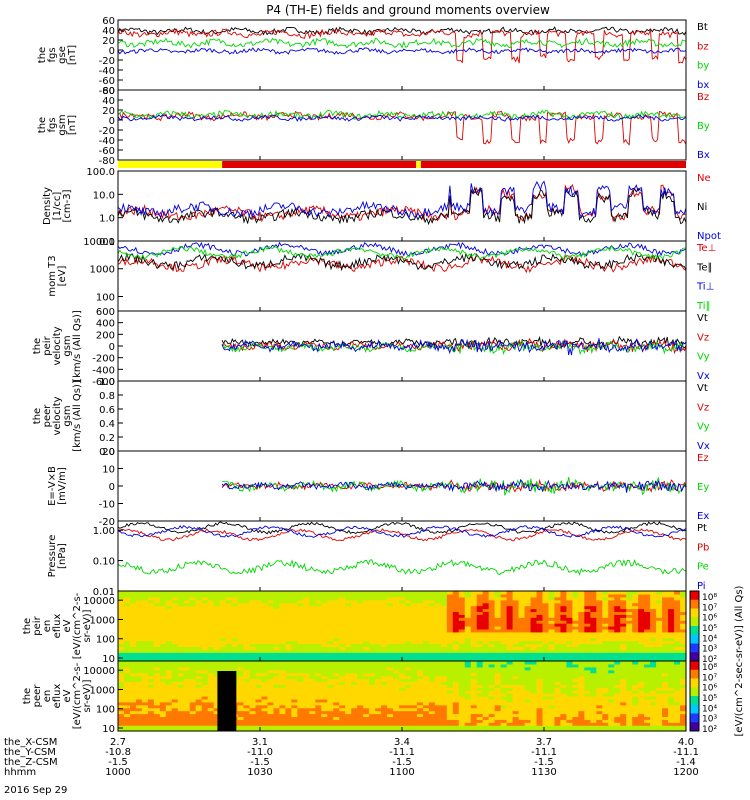 The width and height of the screenshot is (750, 800). Describe the element at coordinates (454, 347) in the screenshot. I see `series-line-green` at that location.